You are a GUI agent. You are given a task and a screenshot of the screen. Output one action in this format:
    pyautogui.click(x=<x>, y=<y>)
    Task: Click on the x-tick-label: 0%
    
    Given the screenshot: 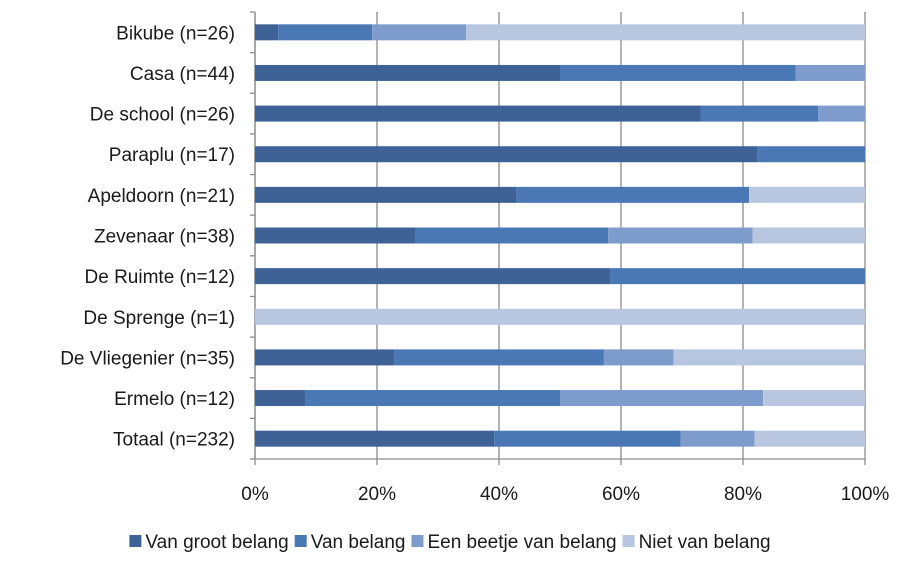 What is the action you would take?
    pyautogui.click(x=255, y=494)
    